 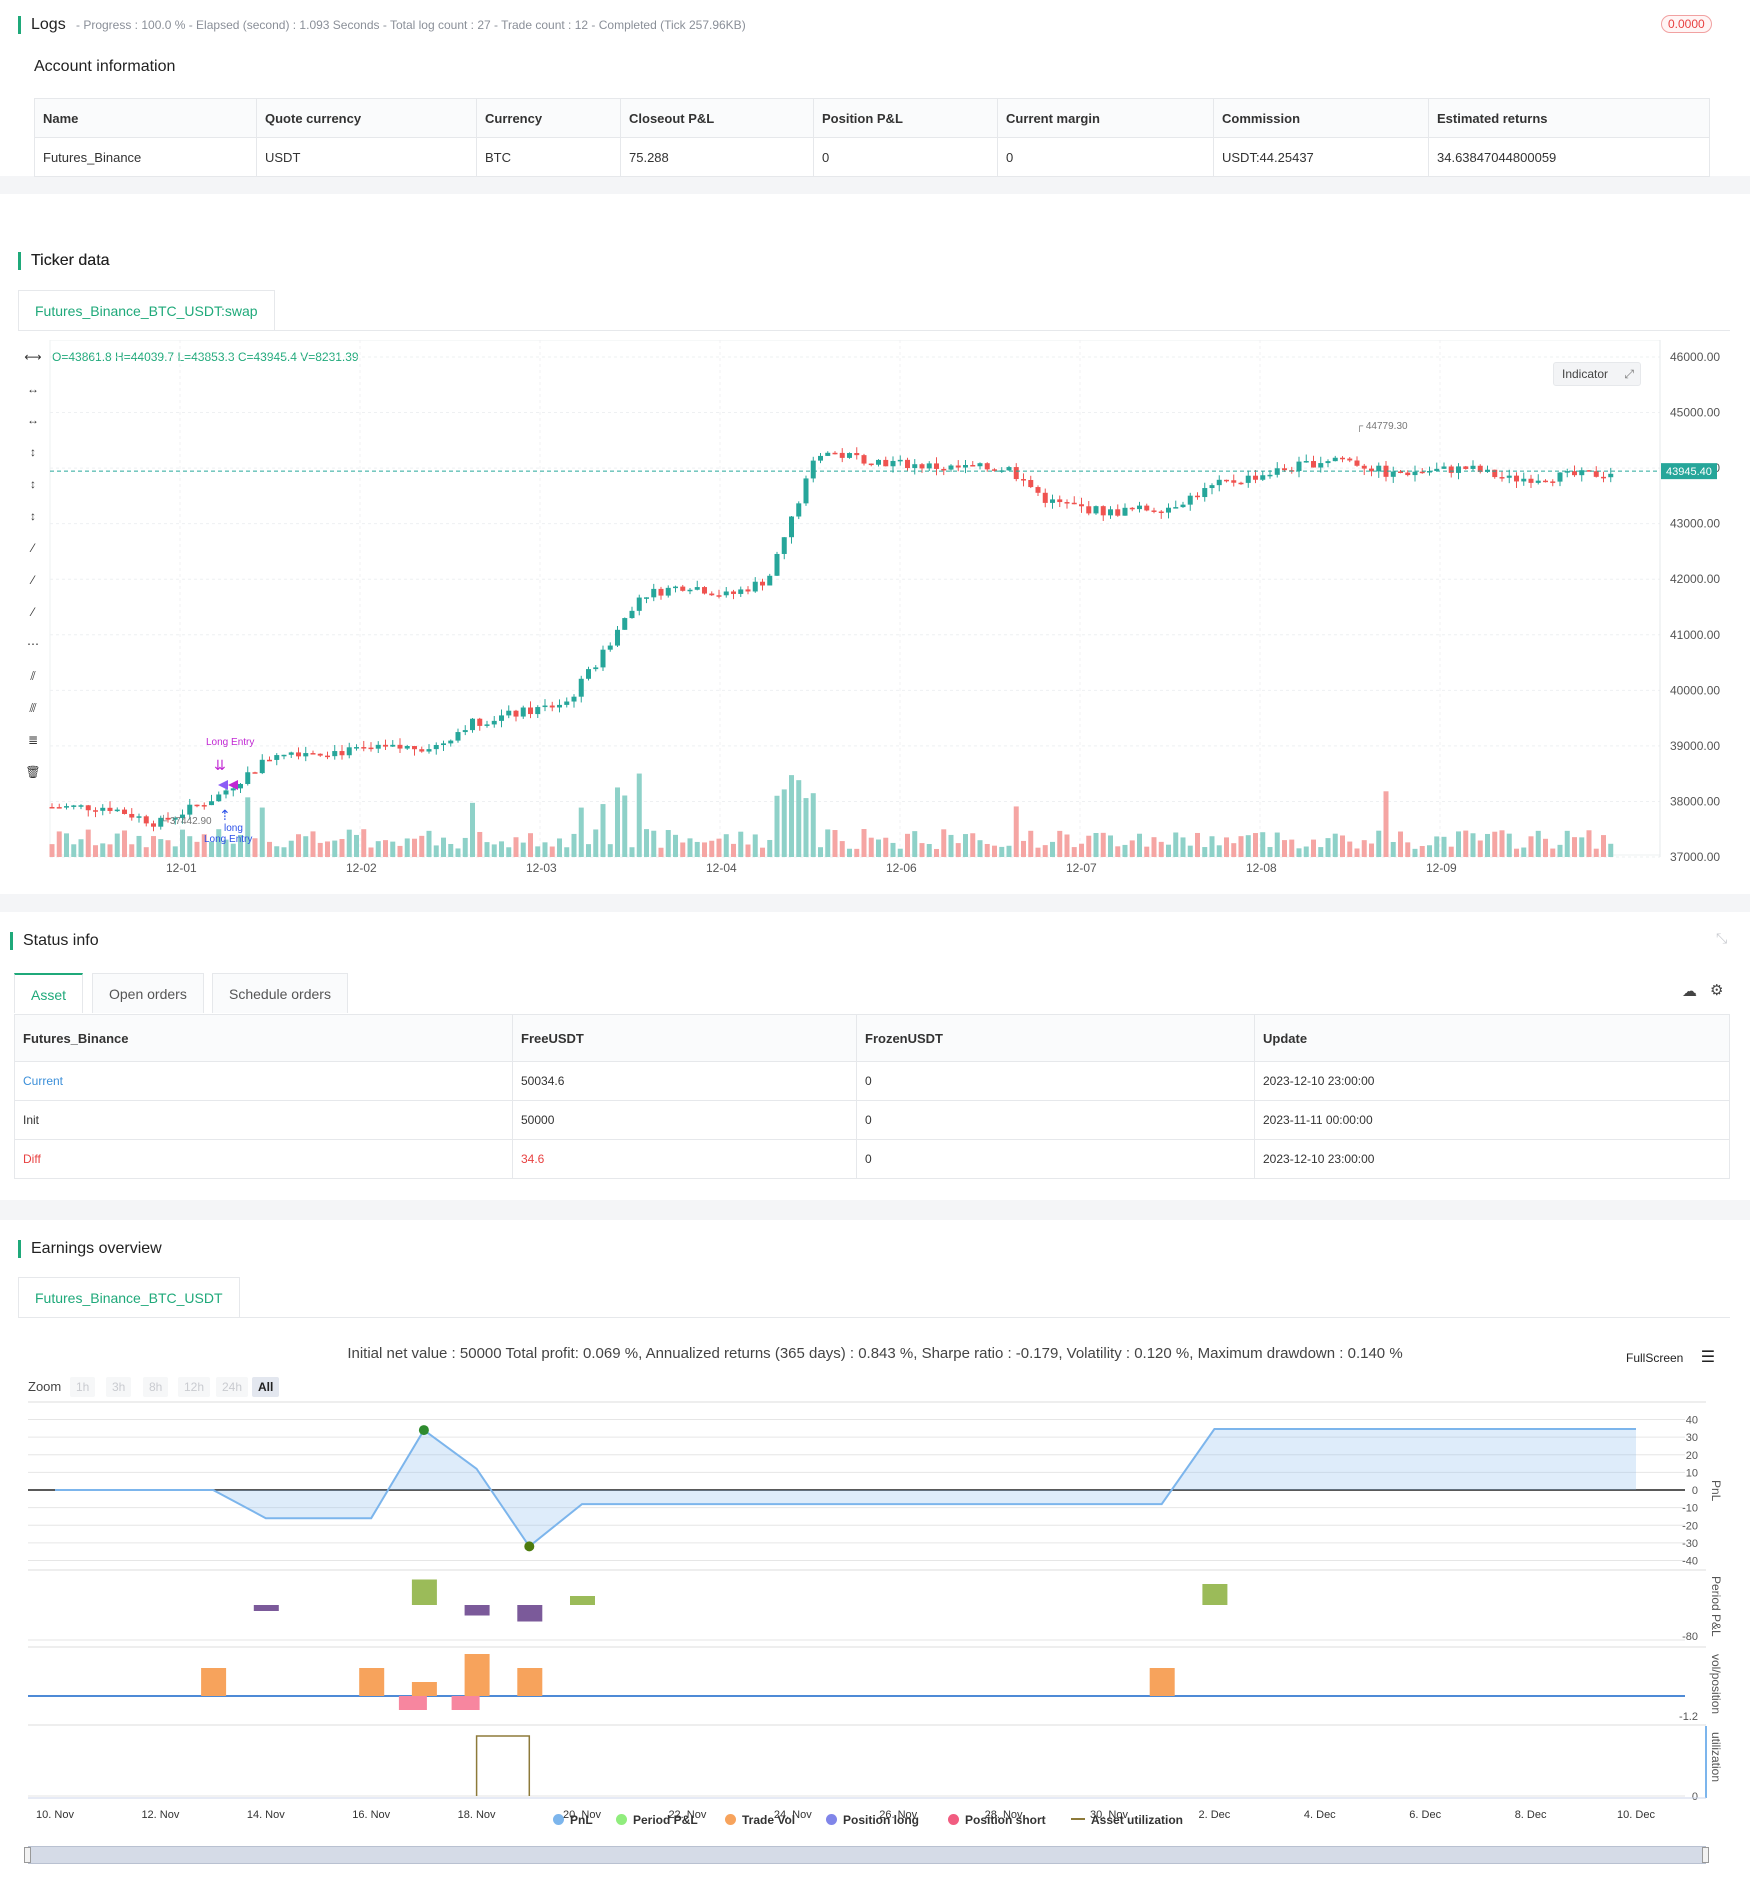 What do you see at coordinates (717, 118) in the screenshot?
I see `col-closeout-pnl: Closeout P&L` at bounding box center [717, 118].